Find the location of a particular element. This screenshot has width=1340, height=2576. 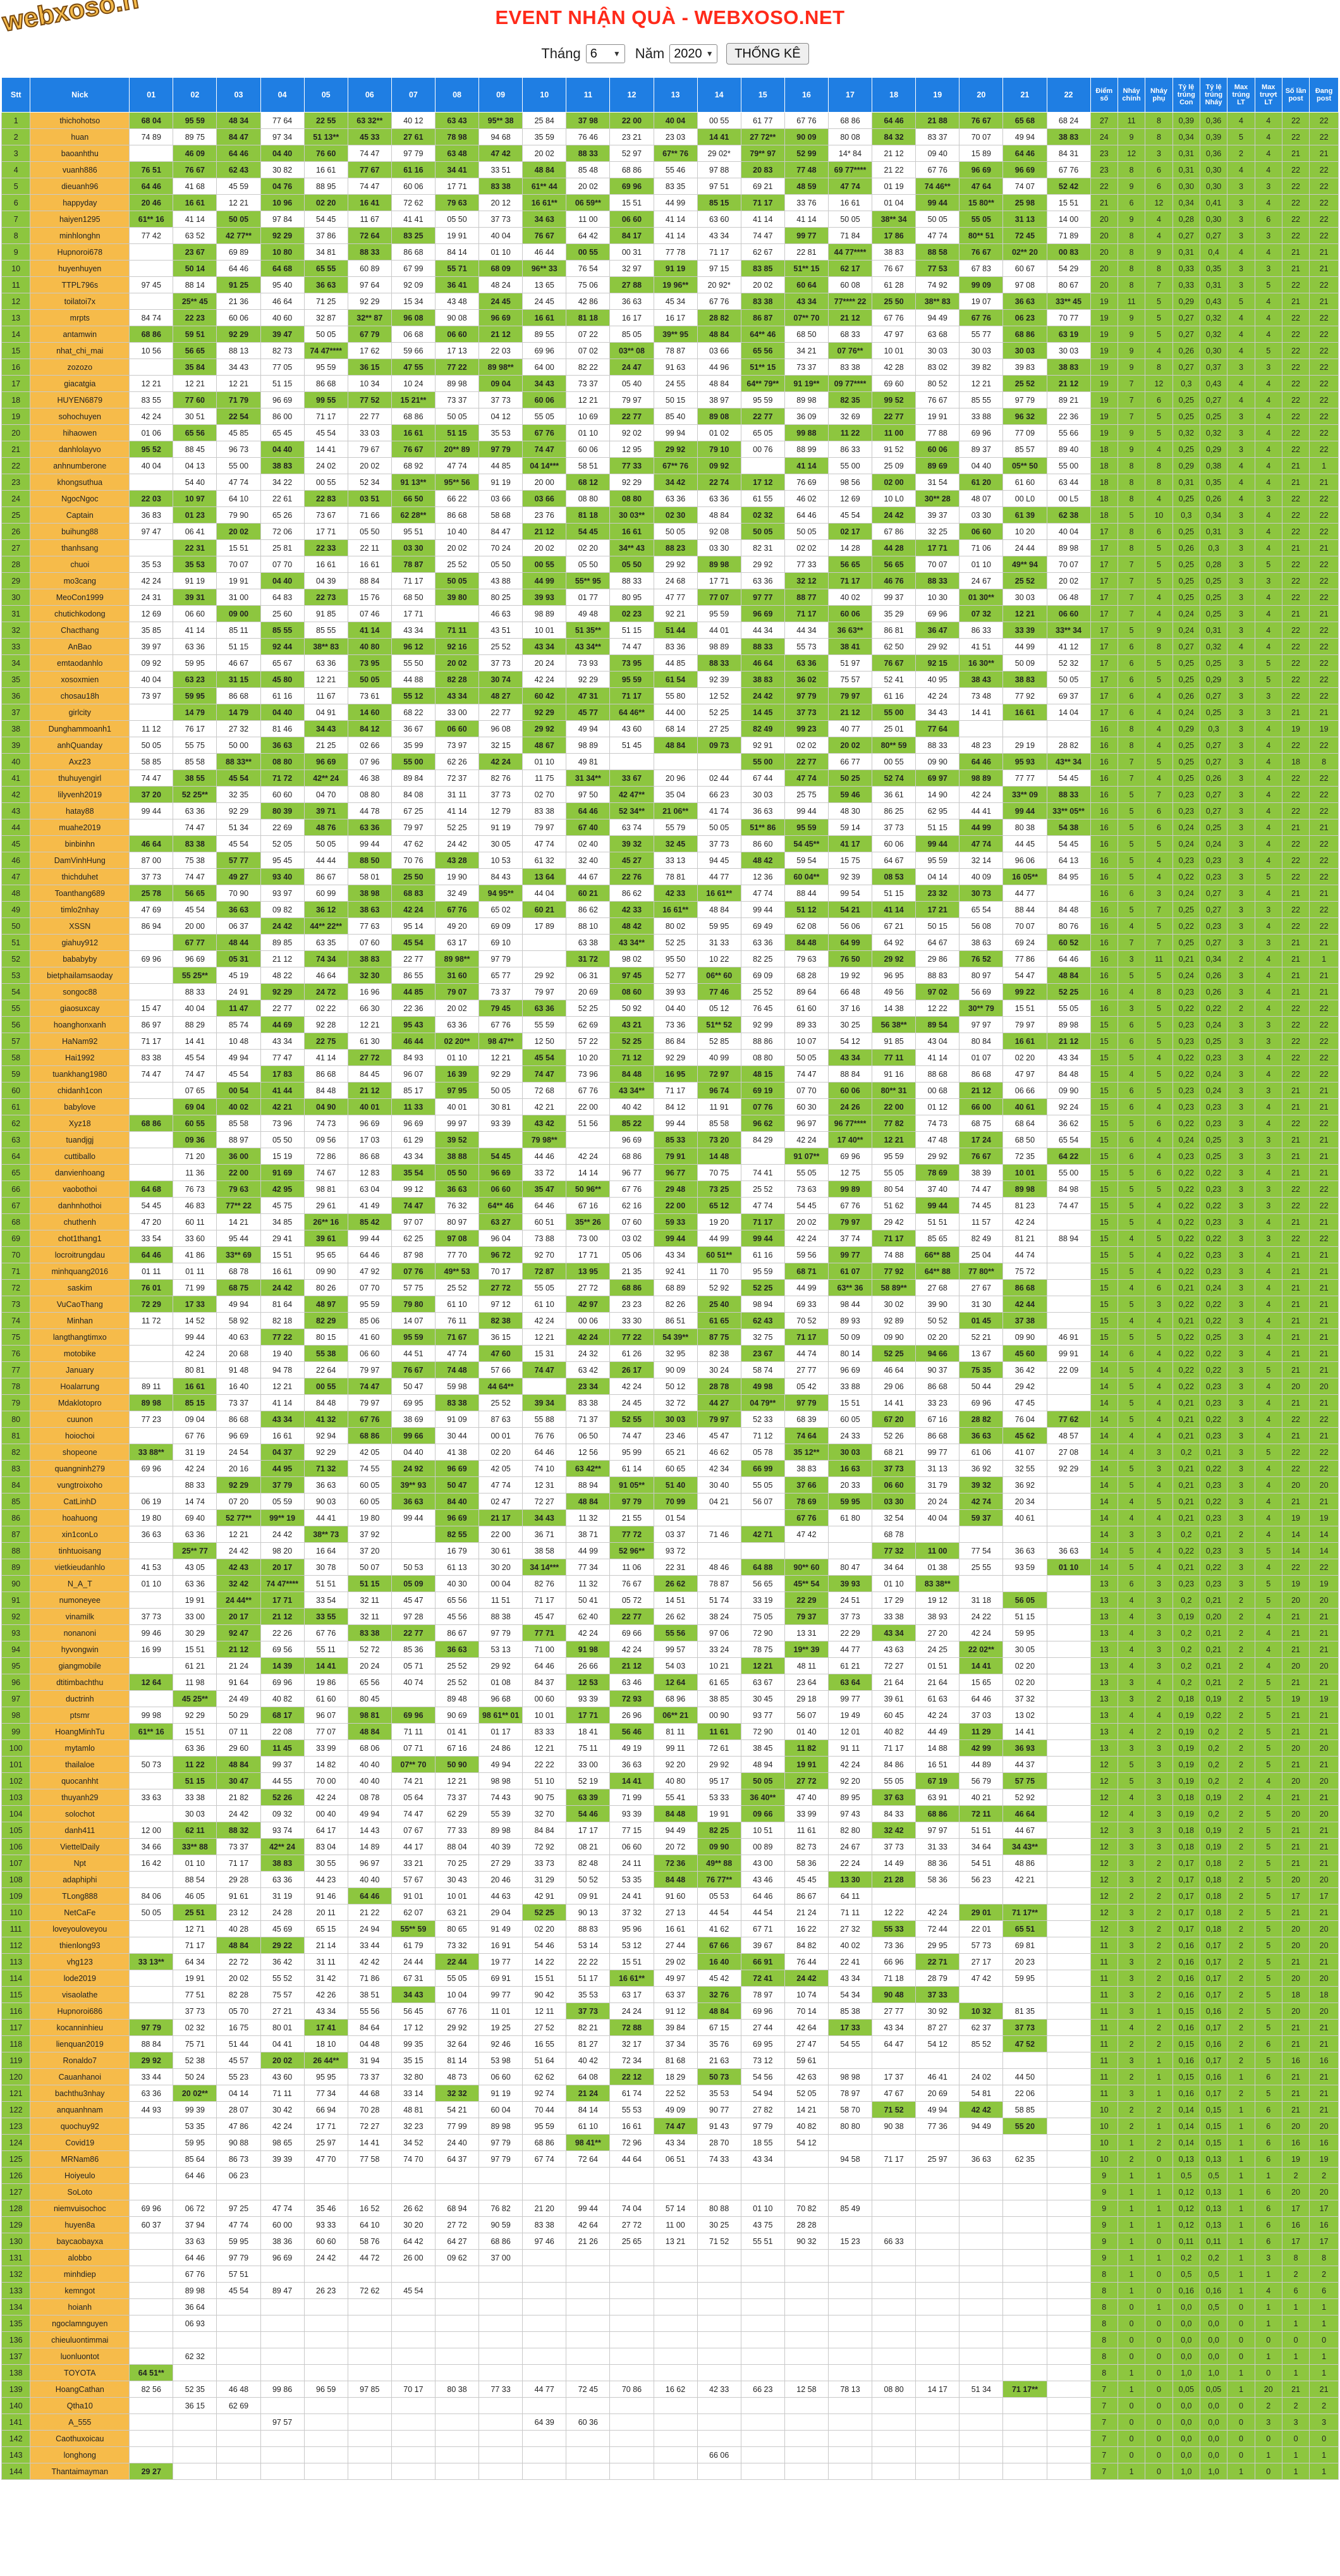

player-nick: Chacthang is located at coordinates (80, 630).